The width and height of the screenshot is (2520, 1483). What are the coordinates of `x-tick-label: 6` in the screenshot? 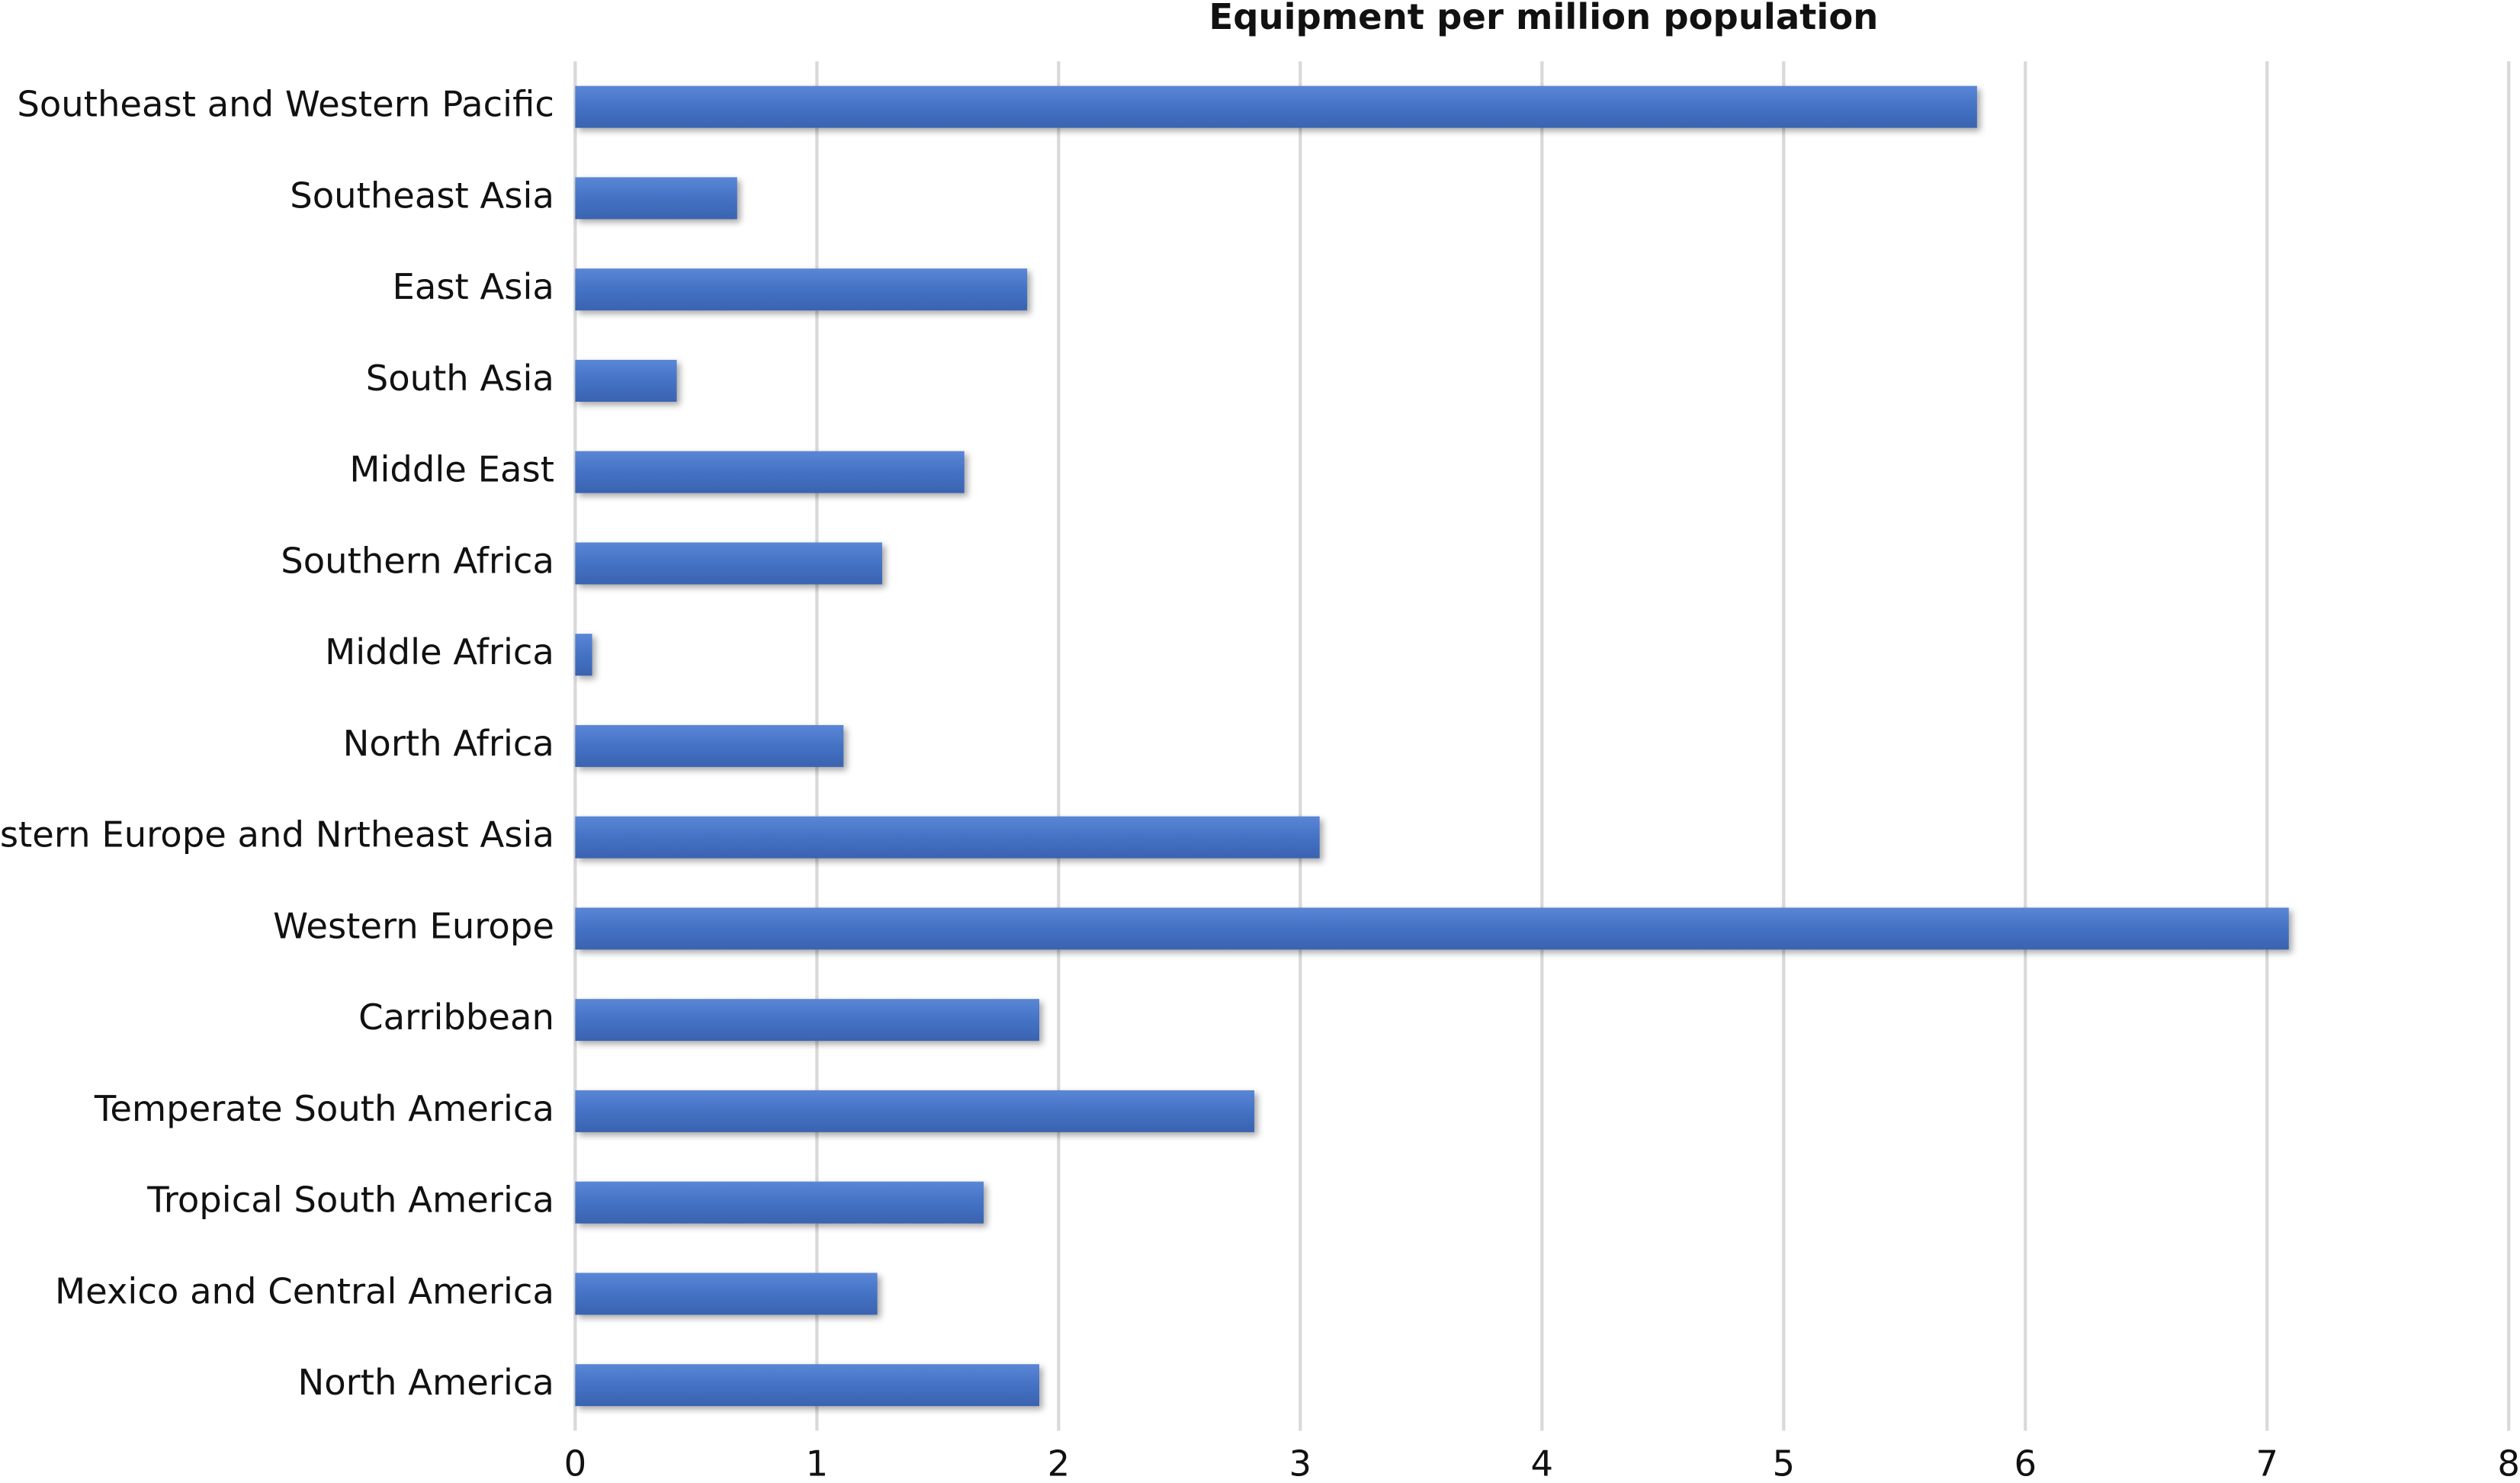 It's located at (2026, 1463).